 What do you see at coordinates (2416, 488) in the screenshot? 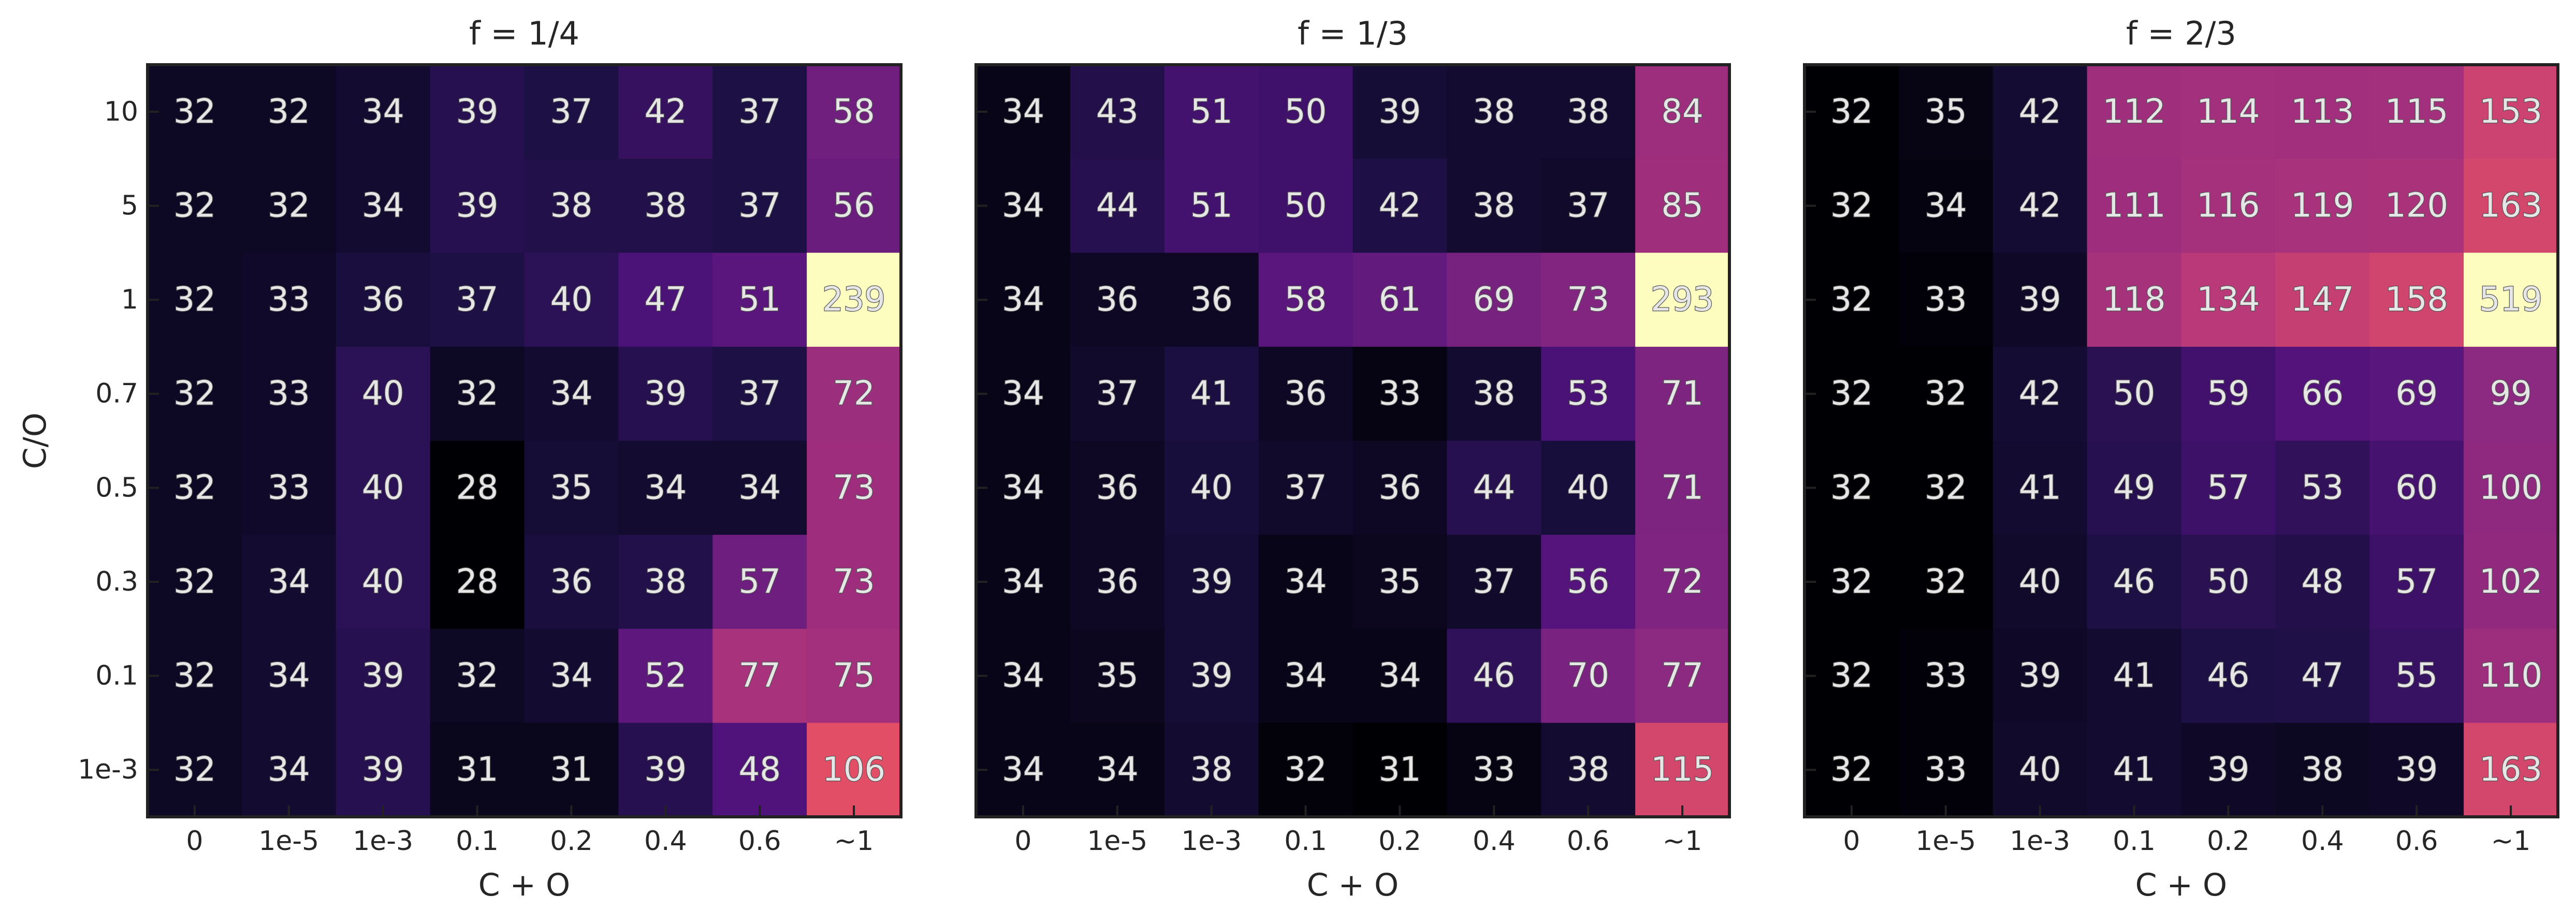
I see `cell-value-label: 60` at bounding box center [2416, 488].